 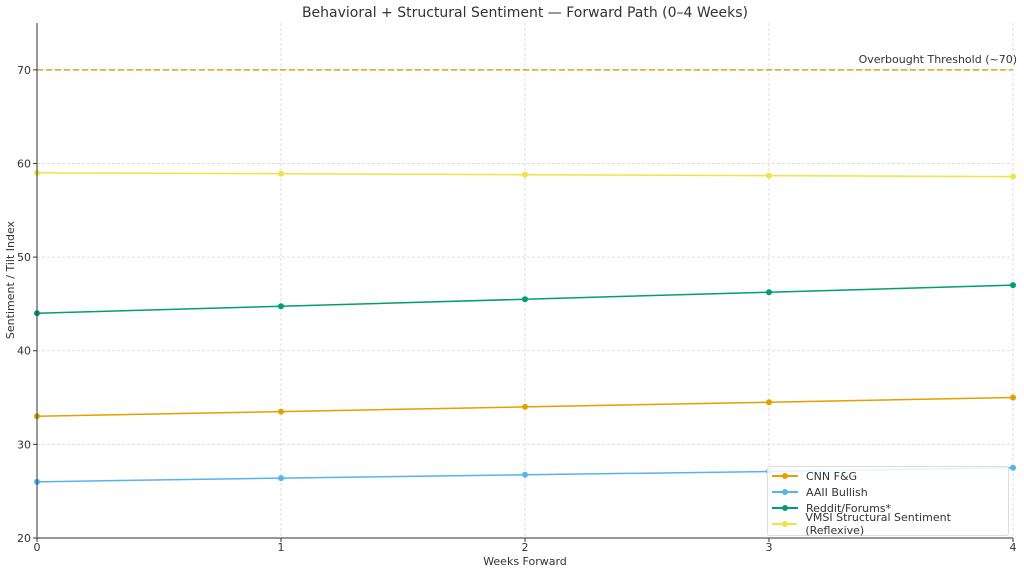 I want to click on legend-swatch-cnn, so click(x=785, y=476).